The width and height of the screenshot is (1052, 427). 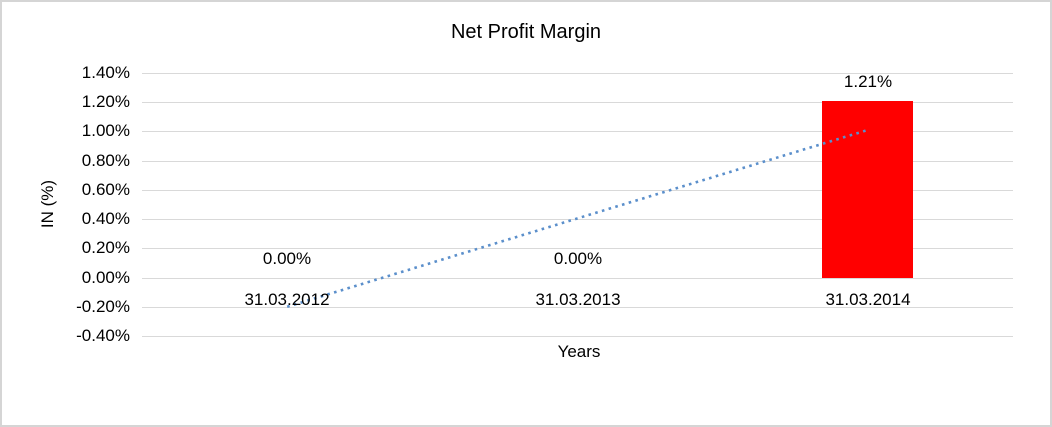 What do you see at coordinates (287, 299) in the screenshot?
I see `x-category-label: 31.03.2012` at bounding box center [287, 299].